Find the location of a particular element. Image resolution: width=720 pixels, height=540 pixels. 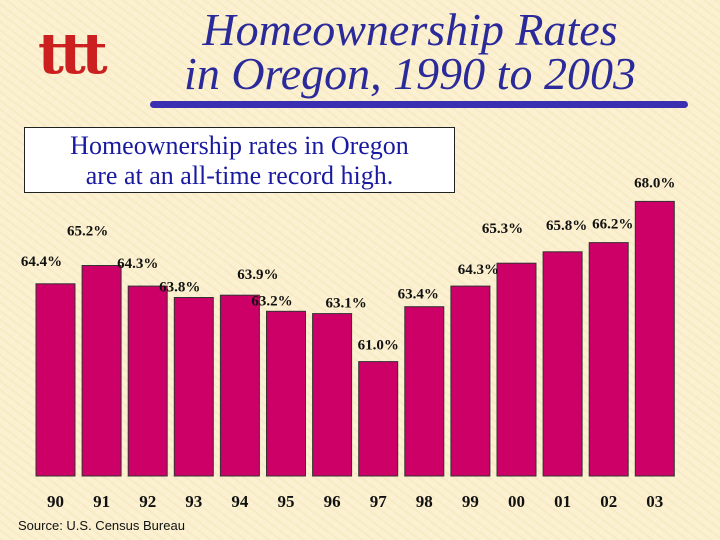

value-label-02: 66.2% is located at coordinates (612, 225).